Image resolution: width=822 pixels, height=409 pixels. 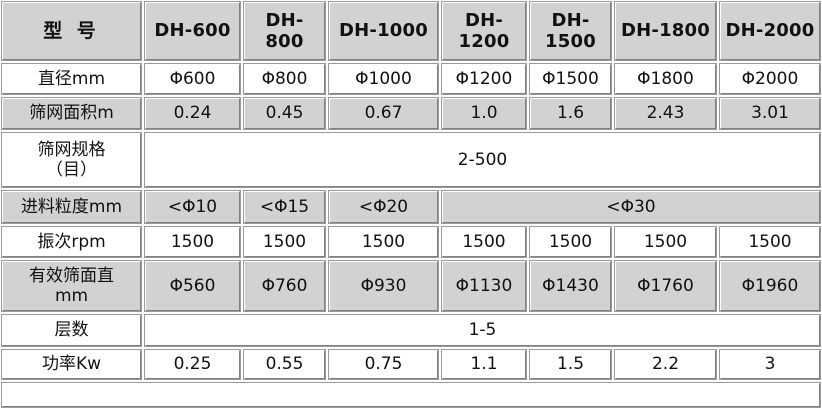 I want to click on data-cell: 1.6, so click(x=570, y=113).